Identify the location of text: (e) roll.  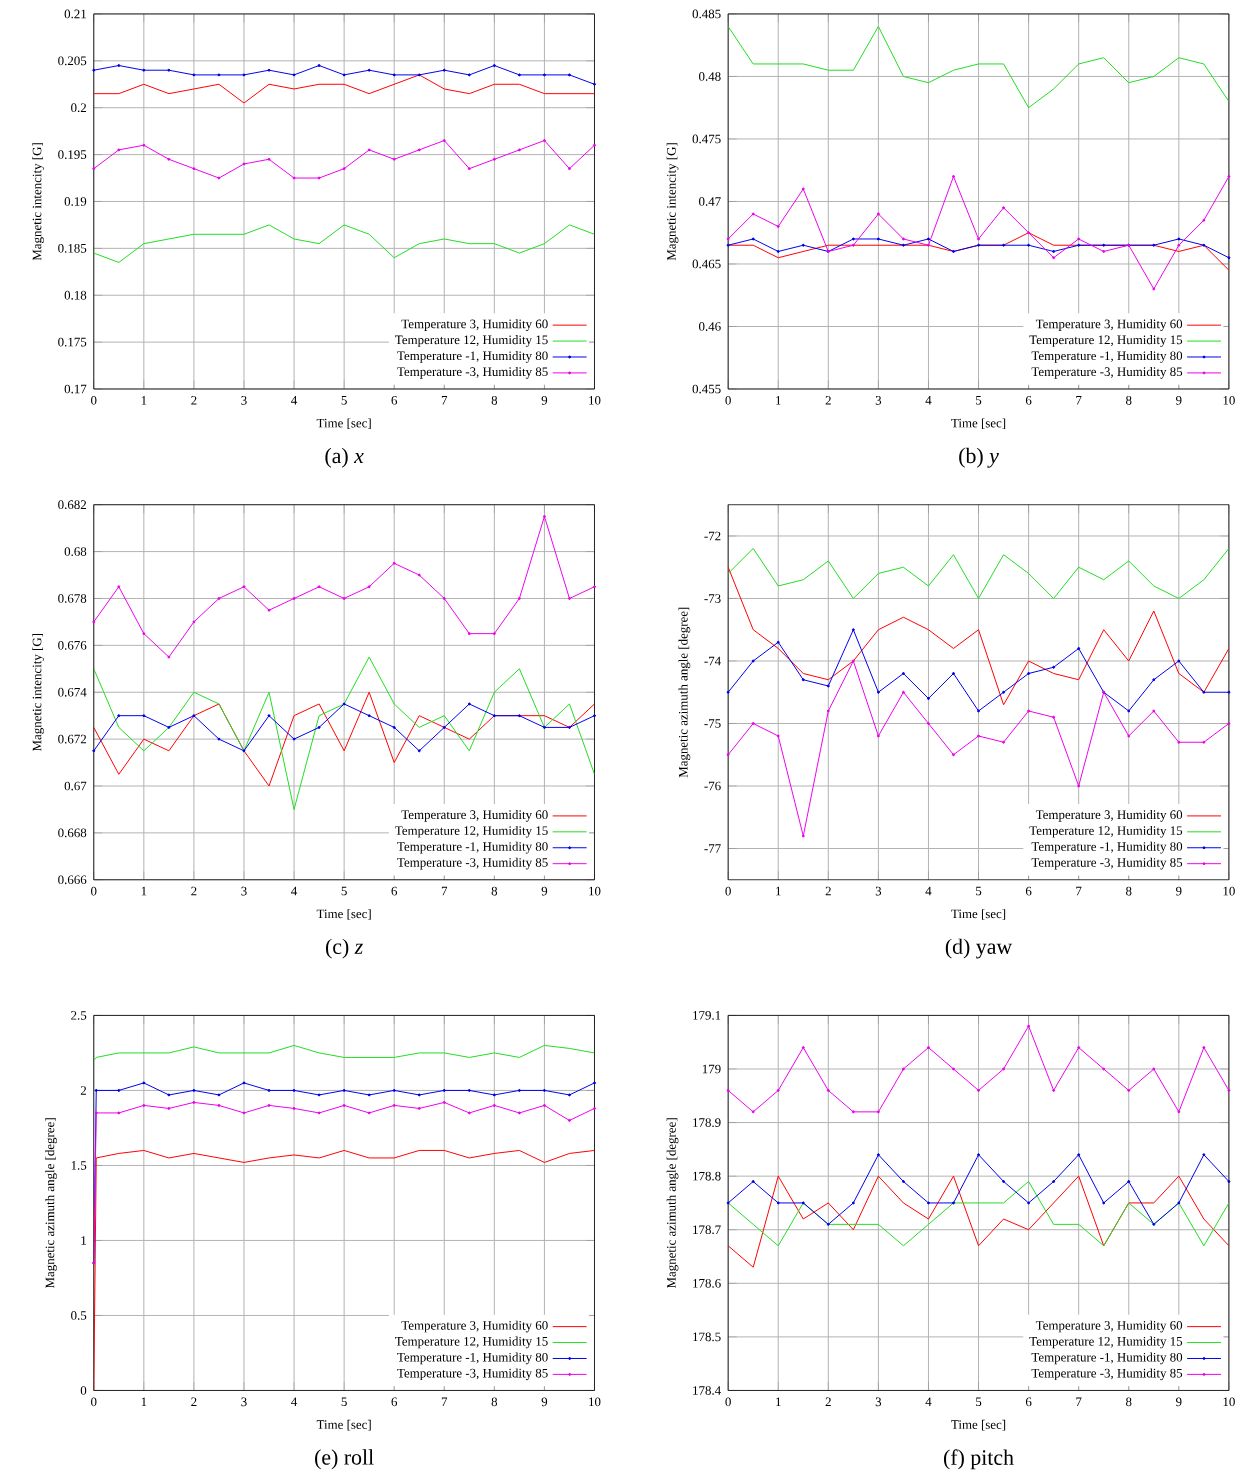
(344, 1459).